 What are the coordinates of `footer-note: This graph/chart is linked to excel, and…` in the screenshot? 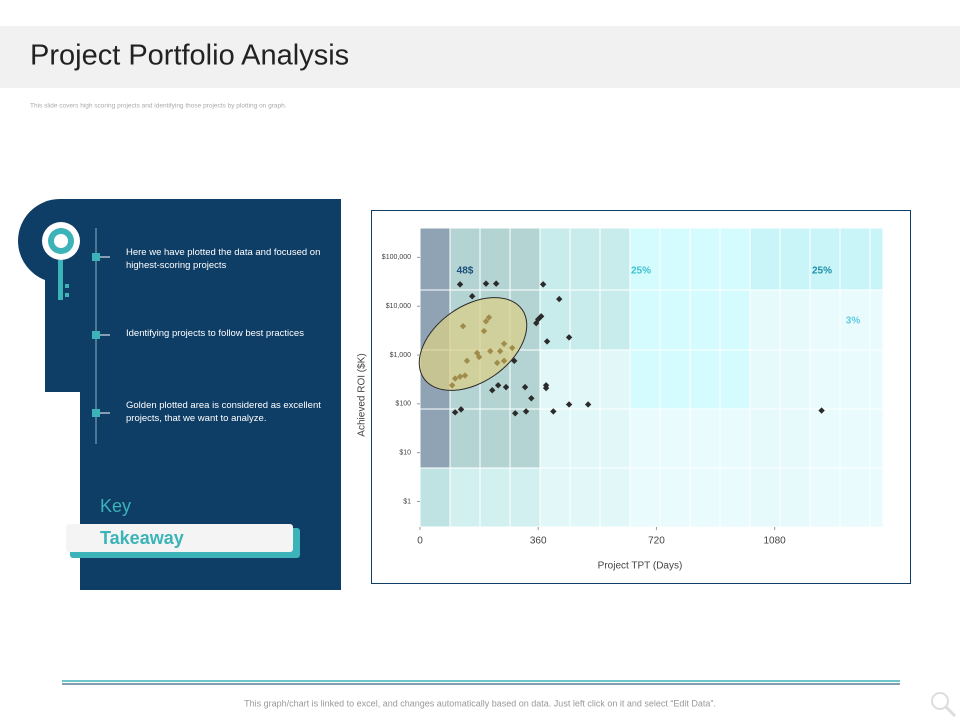 It's located at (480, 703).